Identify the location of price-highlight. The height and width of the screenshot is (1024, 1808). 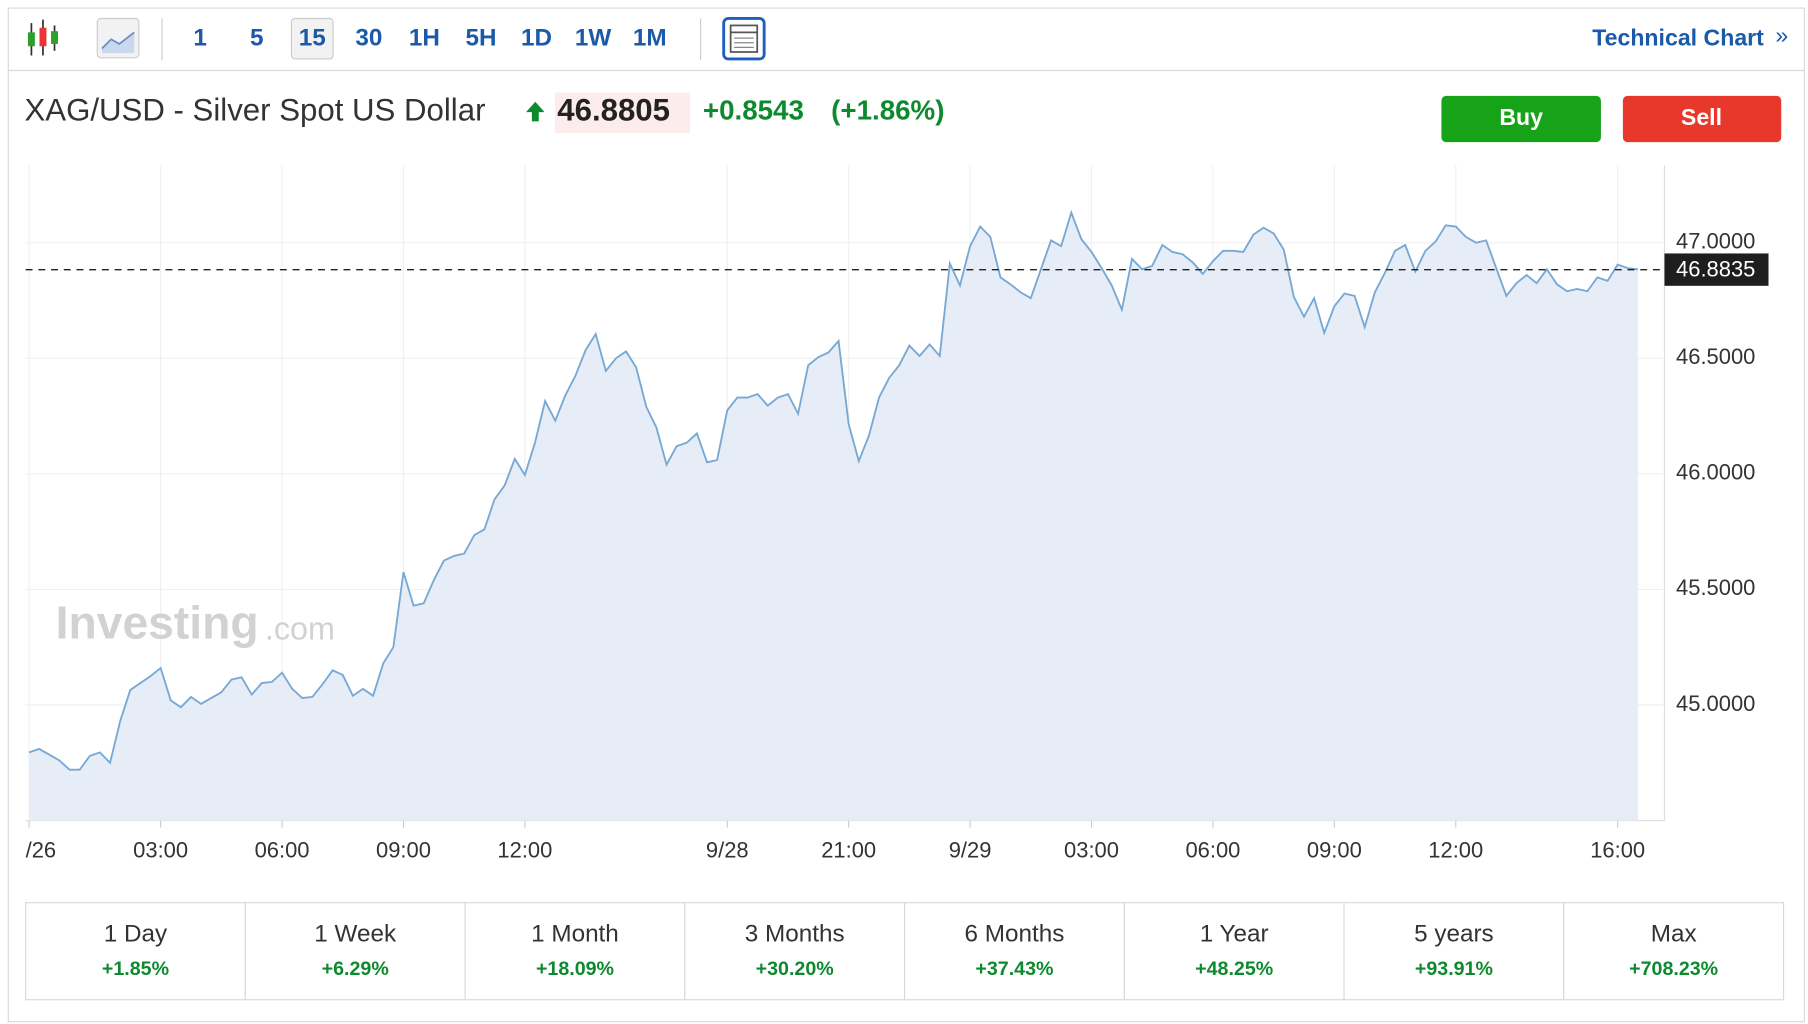
(622, 112).